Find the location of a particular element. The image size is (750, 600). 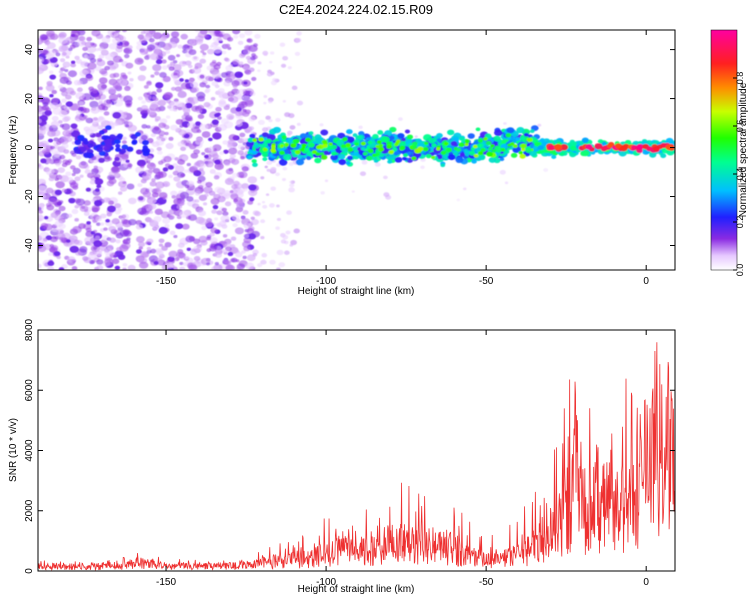

colorbar-tick-label: 0.4 is located at coordinates (740, 174).